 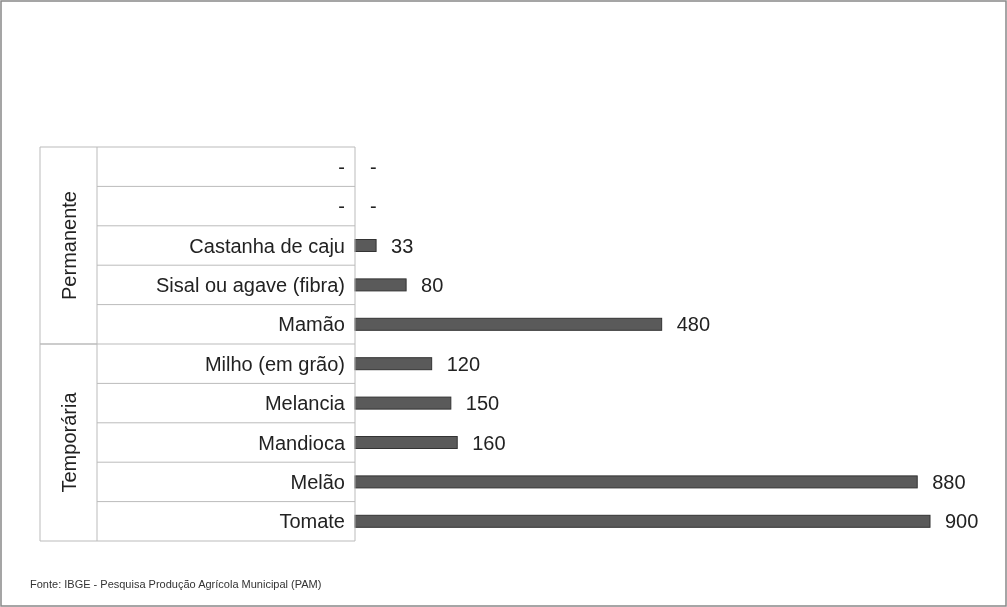 What do you see at coordinates (302, 442) in the screenshot?
I see `y-tick-label: Mandioca` at bounding box center [302, 442].